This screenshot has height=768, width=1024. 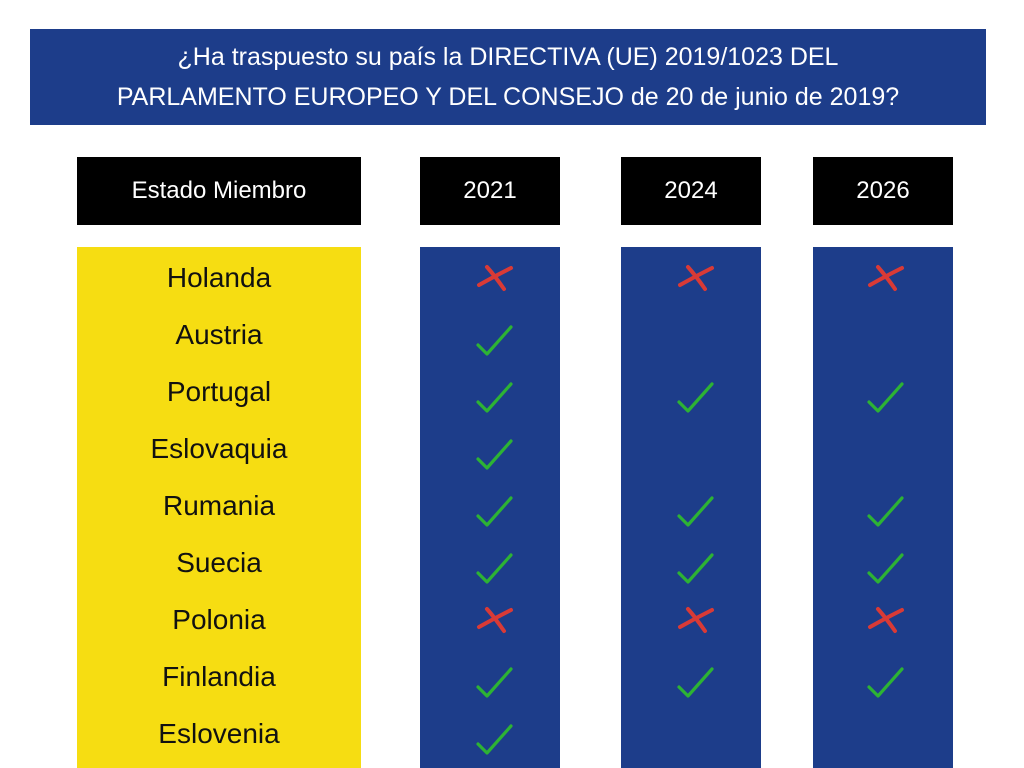 What do you see at coordinates (219, 733) in the screenshot?
I see `country-name: Eslovenia` at bounding box center [219, 733].